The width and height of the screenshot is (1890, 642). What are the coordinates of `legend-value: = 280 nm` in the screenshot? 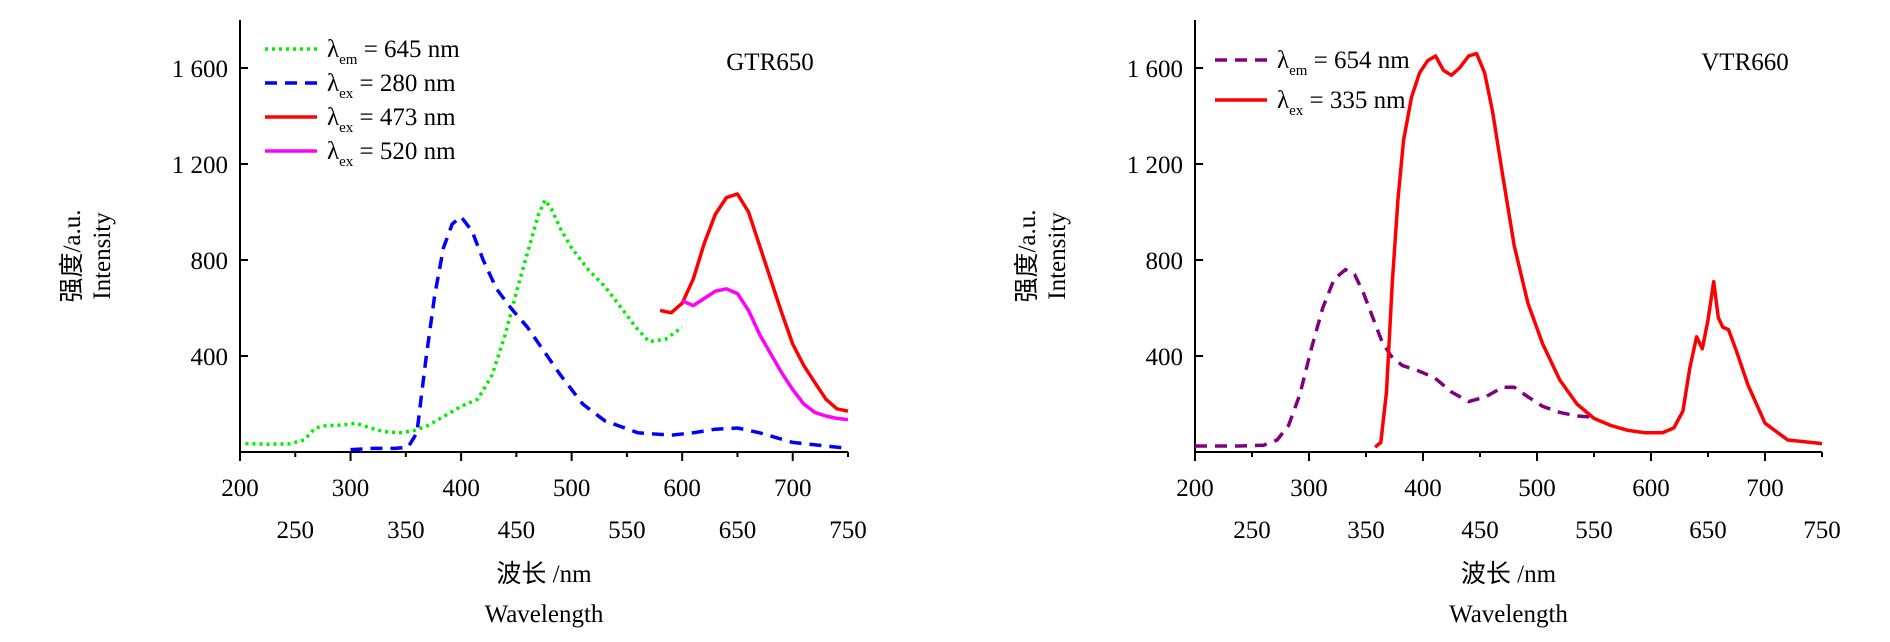 It's located at (404, 83).